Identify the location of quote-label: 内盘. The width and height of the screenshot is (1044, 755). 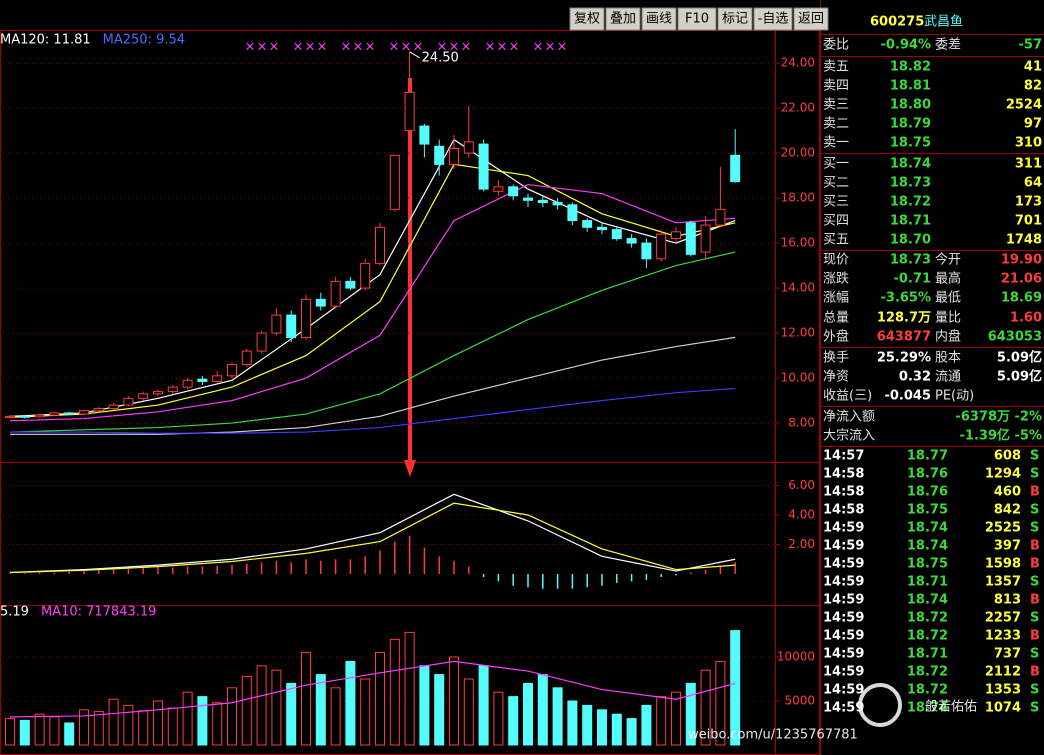
(948, 337).